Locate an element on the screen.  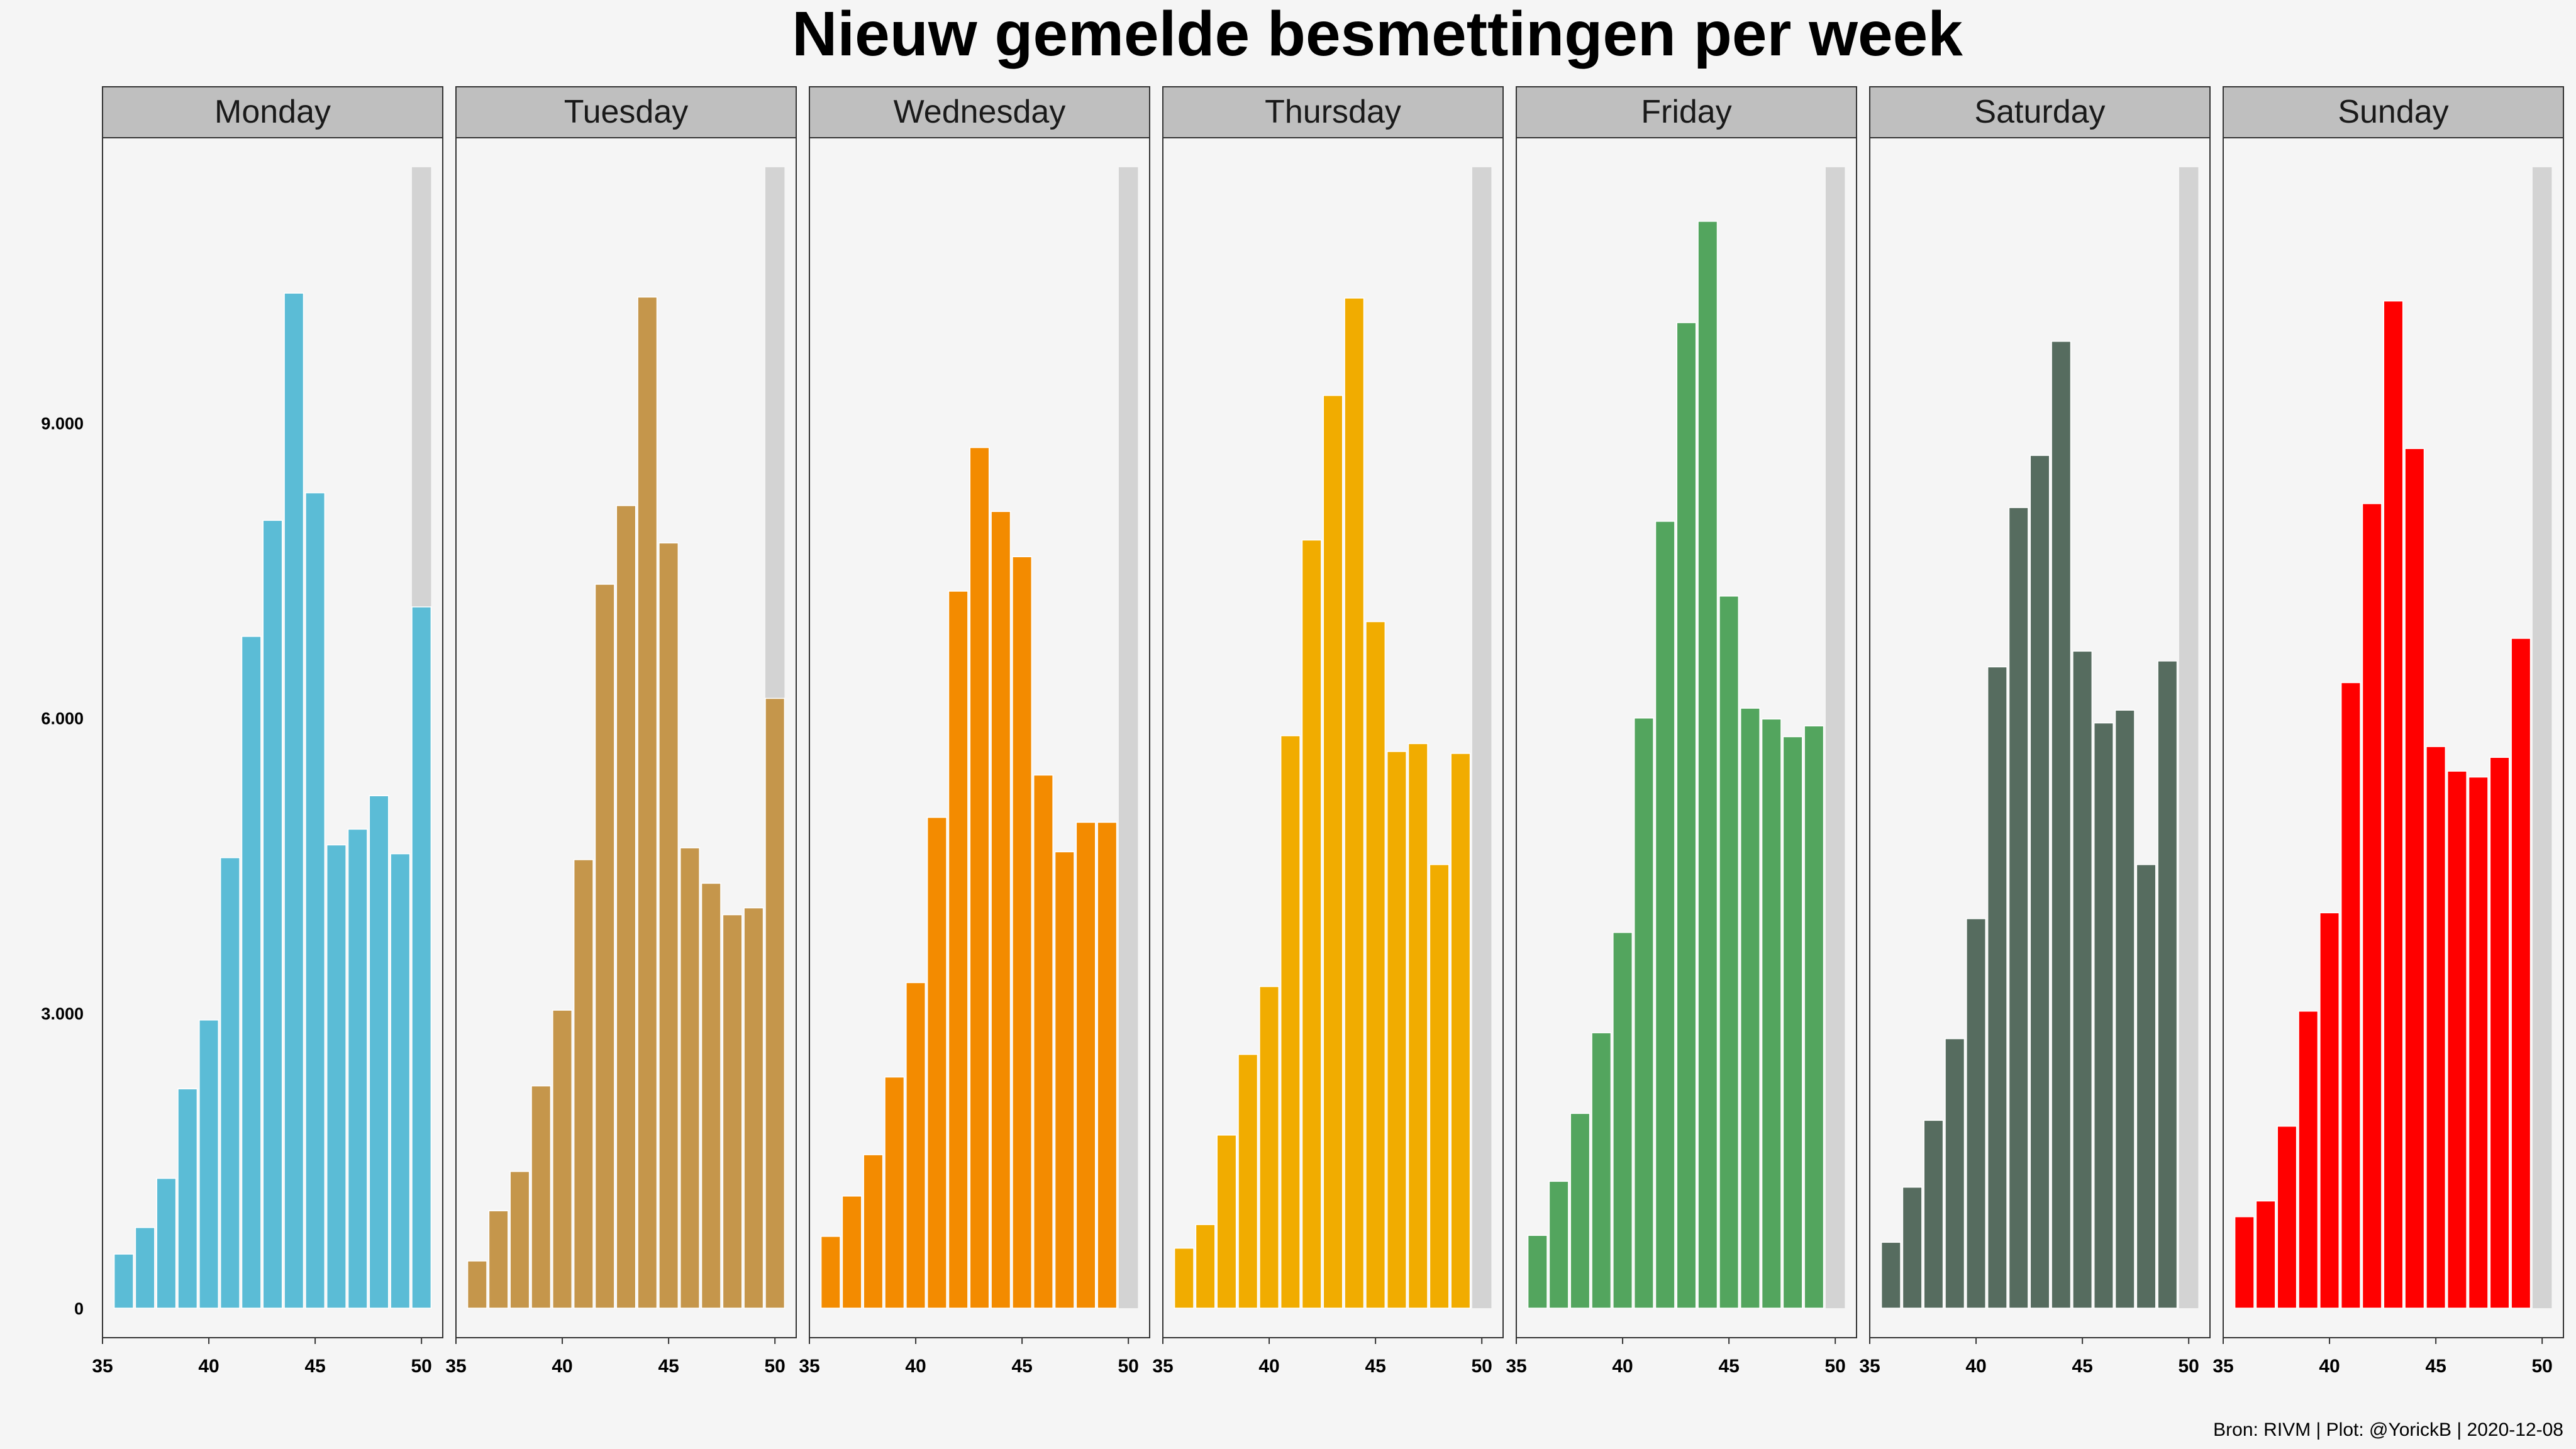
facet-label: Tuesday is located at coordinates (626, 112).